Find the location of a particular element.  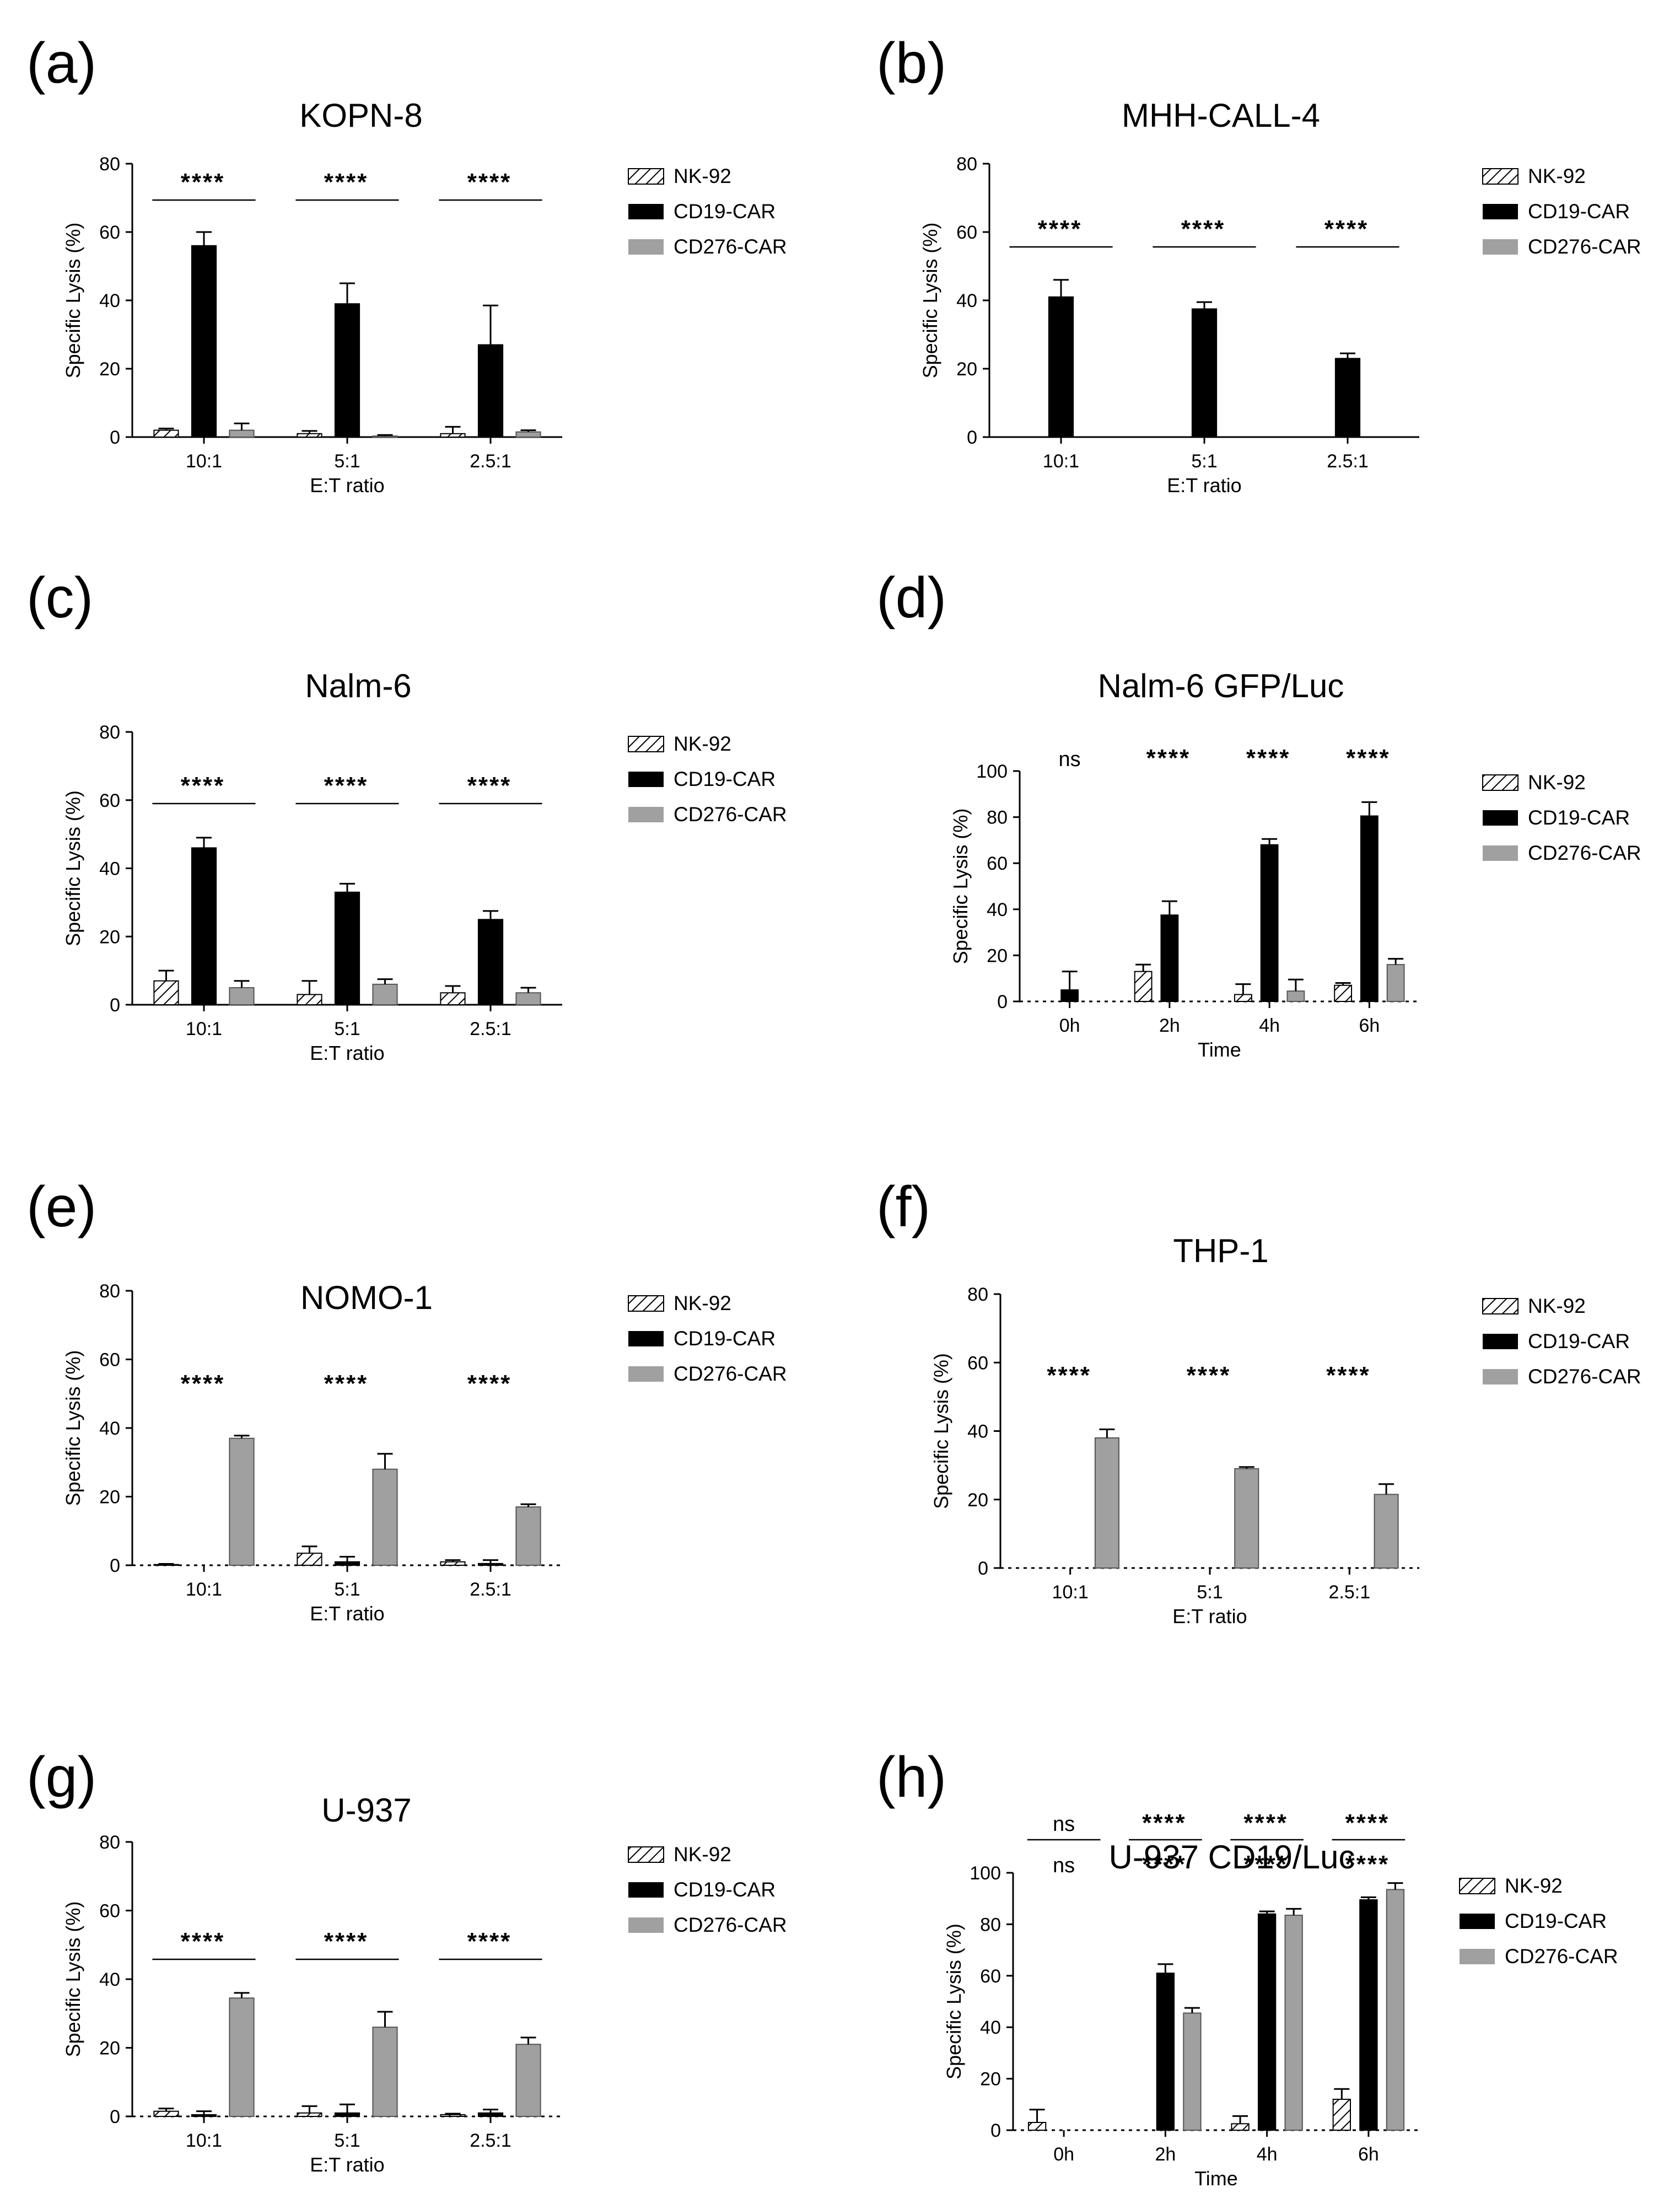

y-tick-label: 40 is located at coordinates (109, 1428).